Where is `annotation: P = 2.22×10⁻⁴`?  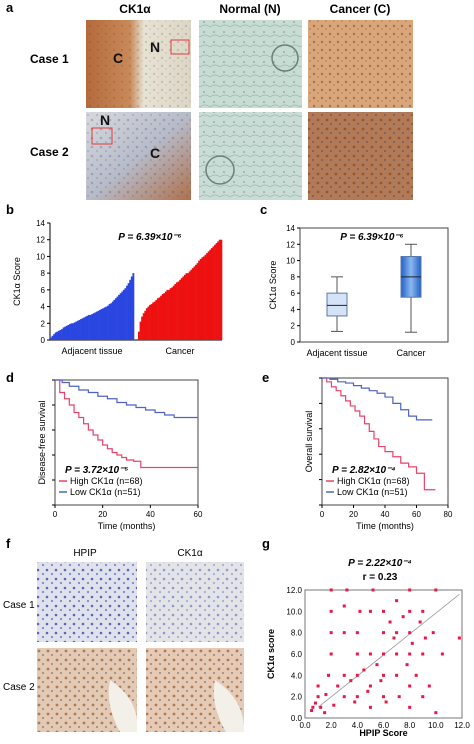
annotation: P = 2.22×10⁻⁴ is located at coordinates (380, 563).